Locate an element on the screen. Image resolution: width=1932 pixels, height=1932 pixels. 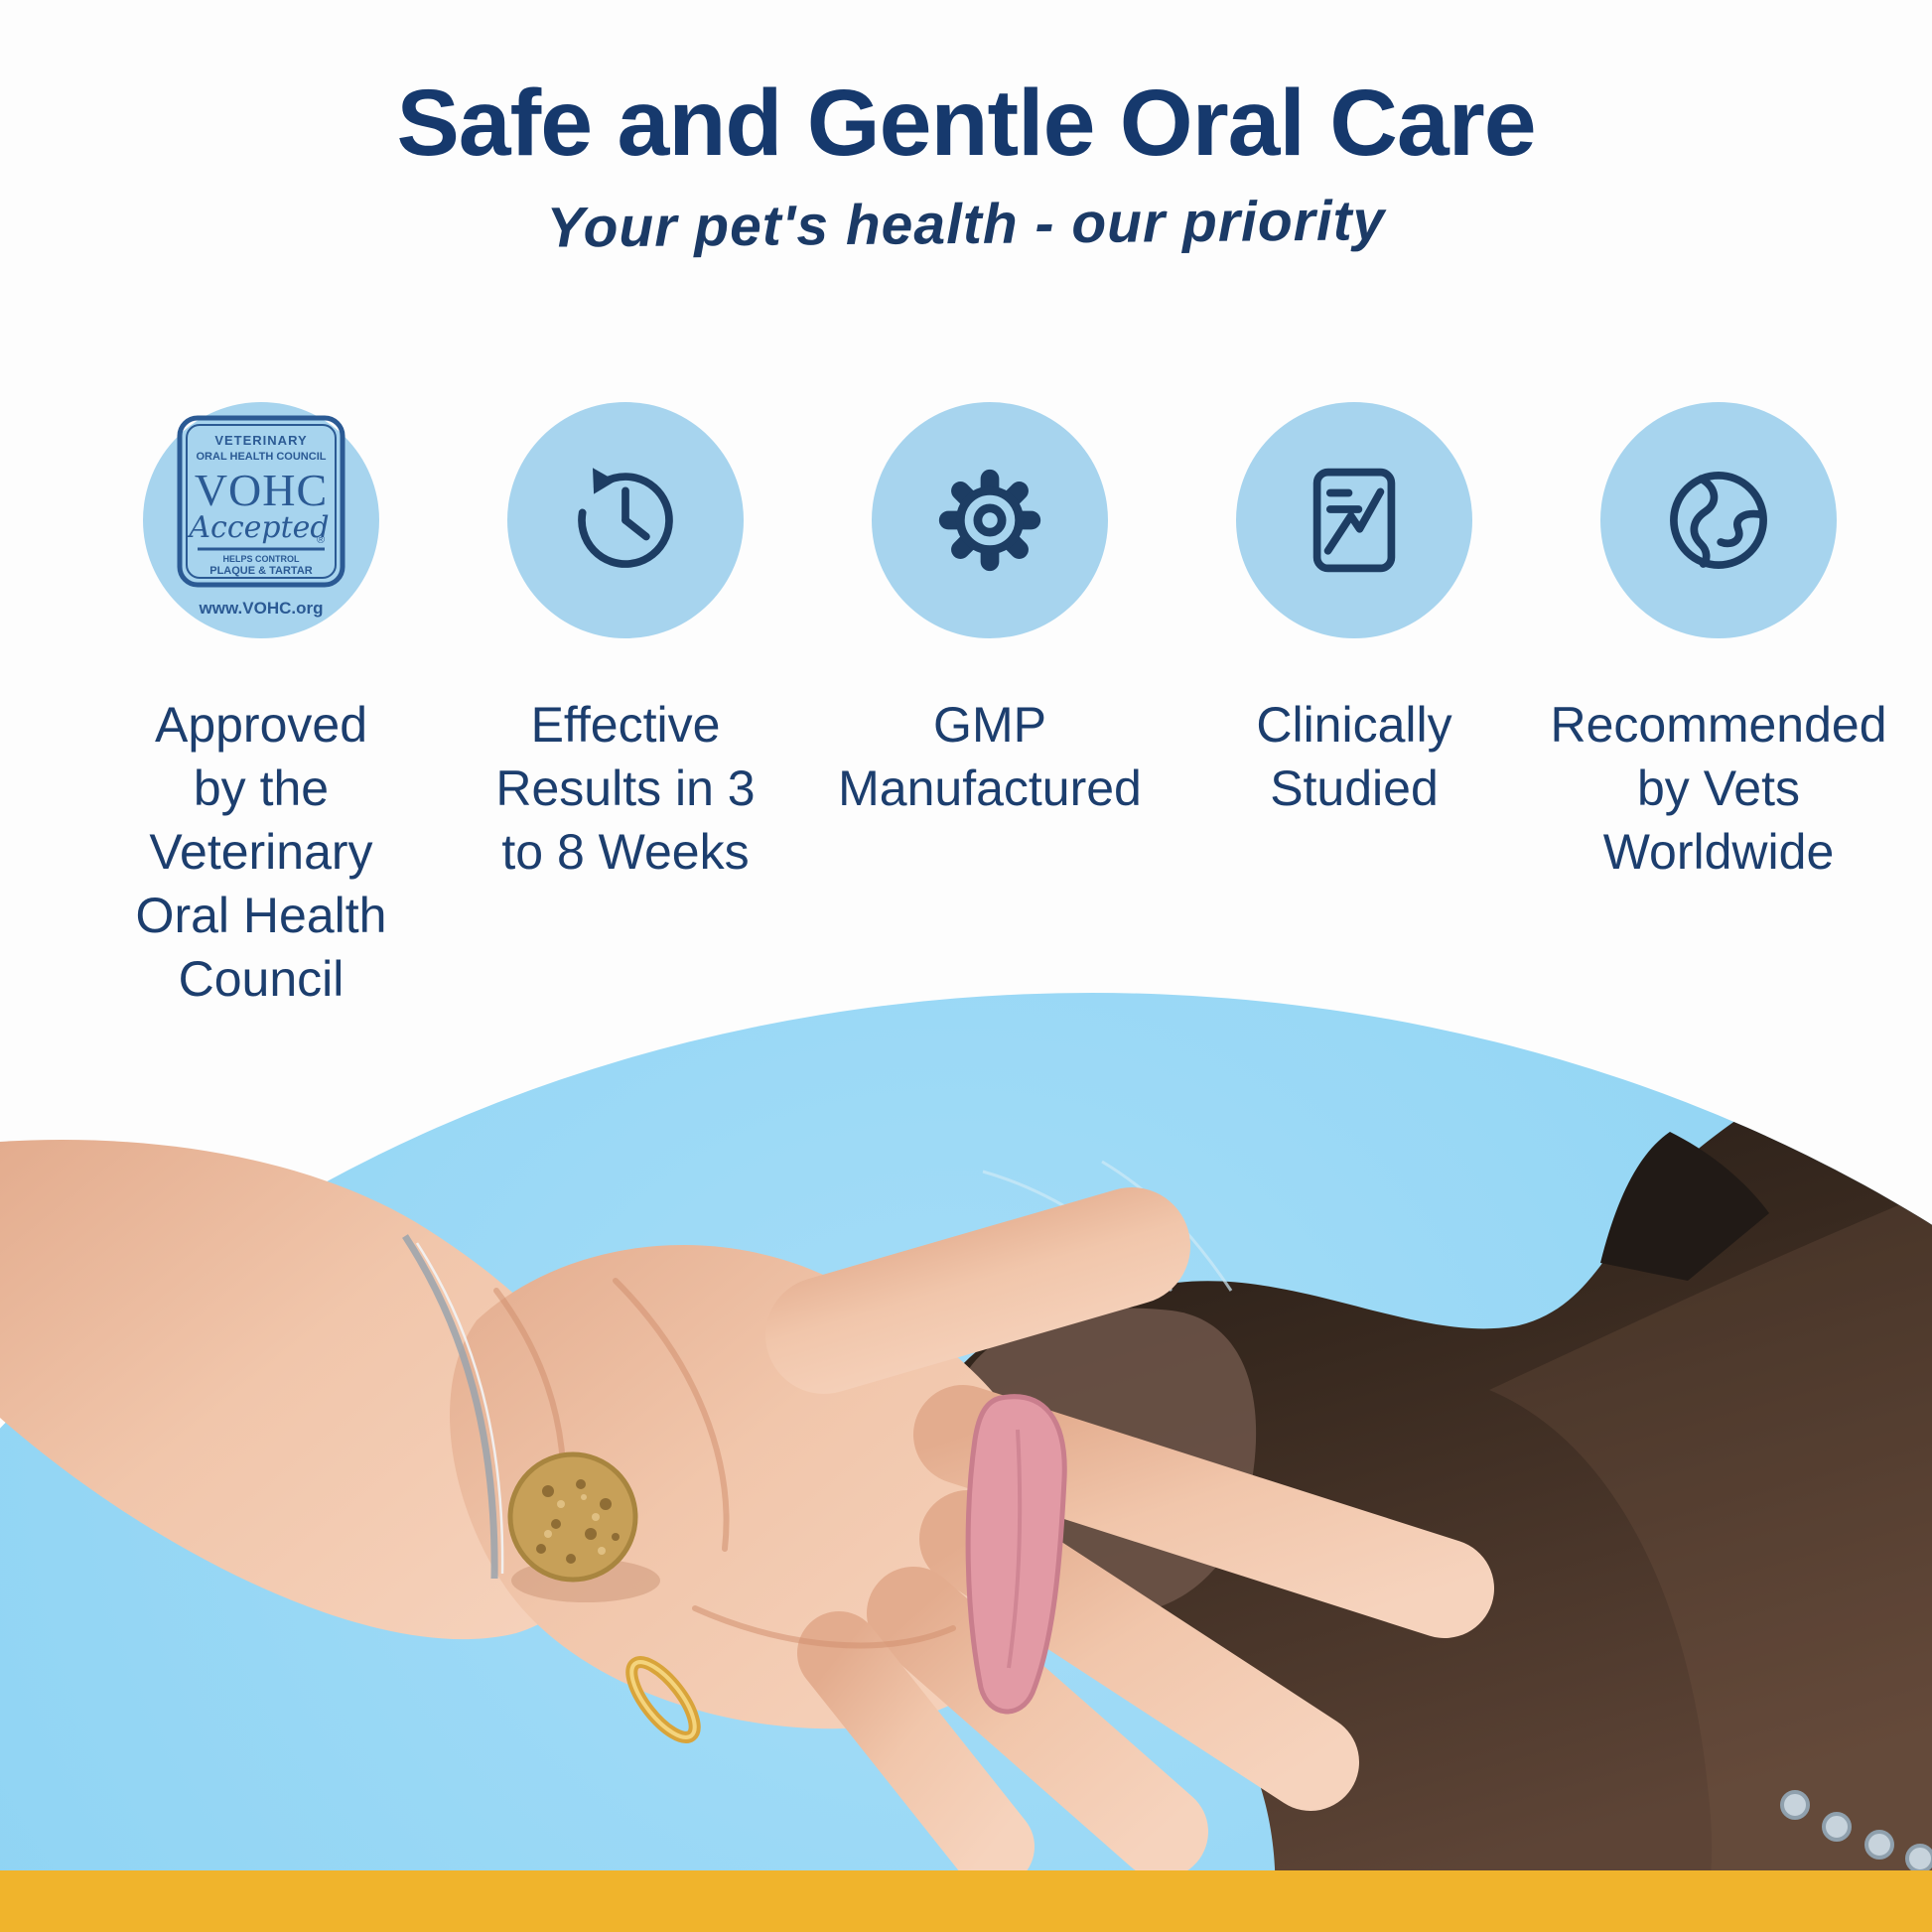
seal-accepted: Accepted is located at coordinates (257, 528).